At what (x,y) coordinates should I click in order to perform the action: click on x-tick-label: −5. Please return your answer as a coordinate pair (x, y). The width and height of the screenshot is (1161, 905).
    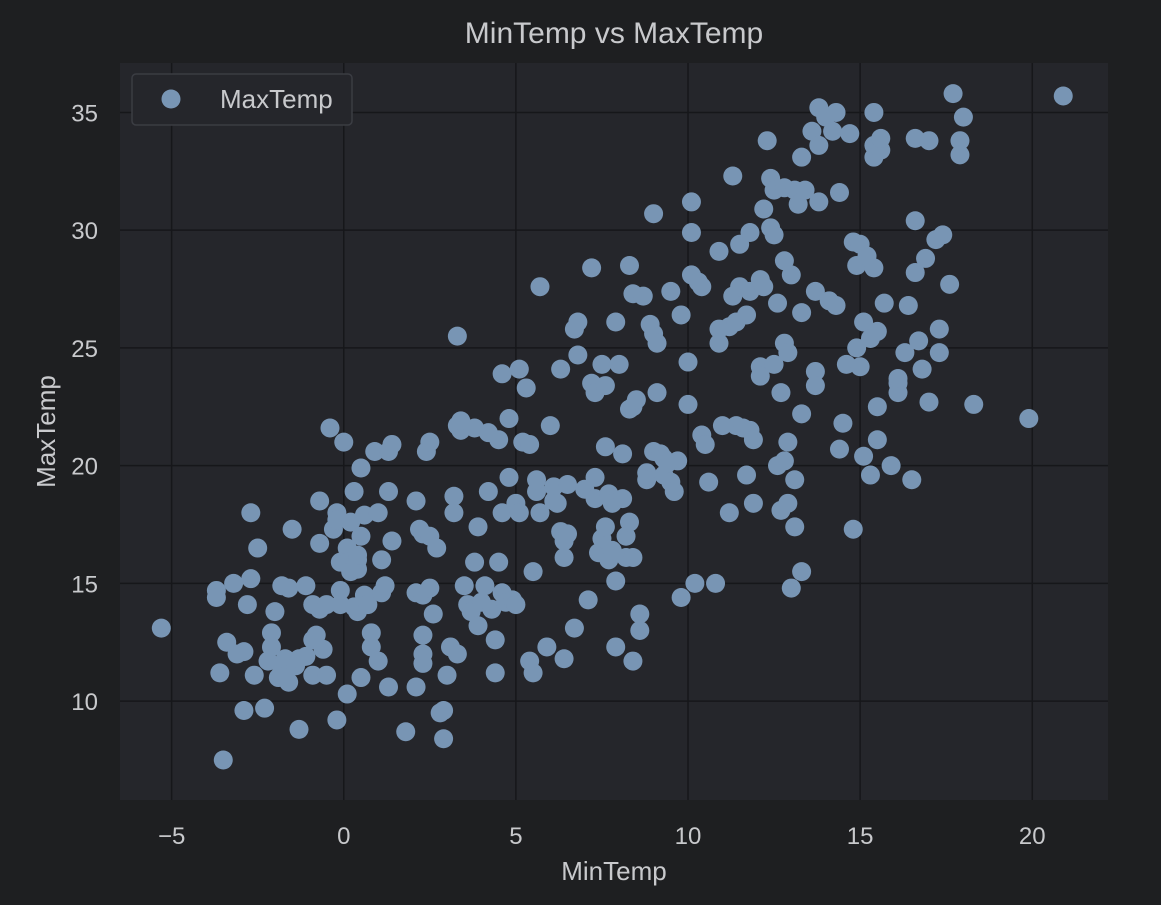
    Looking at the image, I should click on (171, 836).